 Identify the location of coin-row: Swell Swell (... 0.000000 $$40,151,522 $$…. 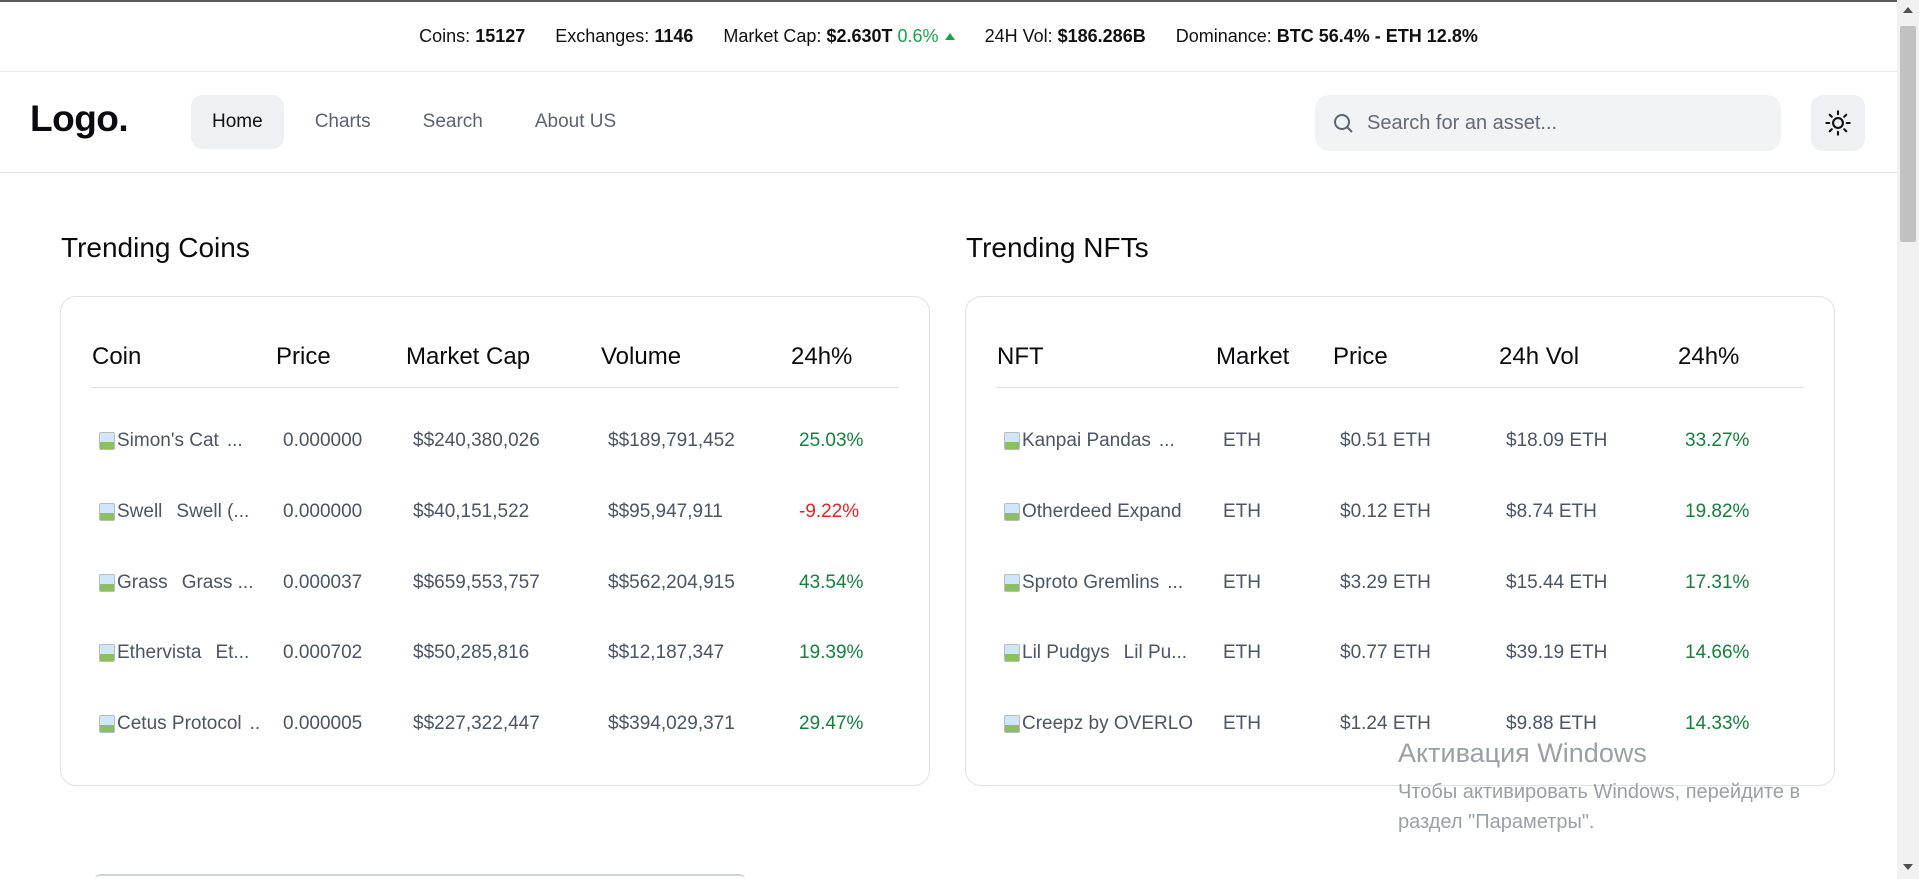
(495, 513).